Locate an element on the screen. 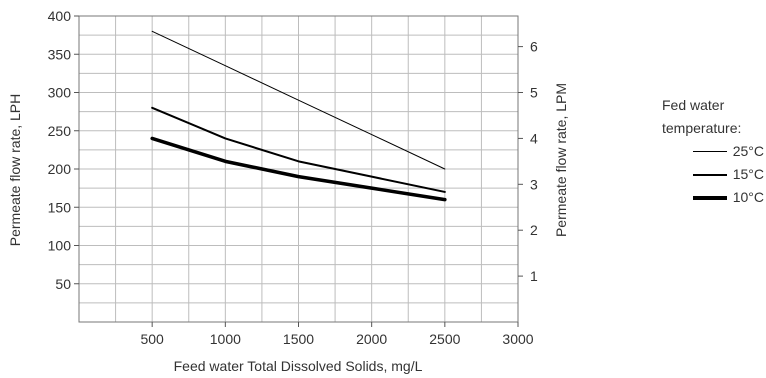 The image size is (766, 378). legend-label-10: 10°C is located at coordinates (748, 197).